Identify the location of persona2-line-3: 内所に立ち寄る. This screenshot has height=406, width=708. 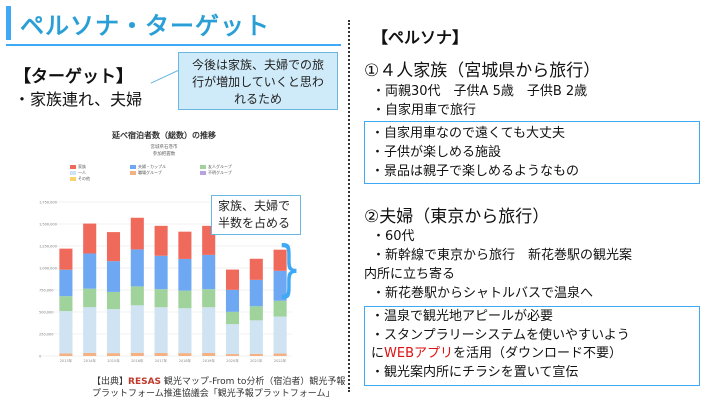
(410, 274).